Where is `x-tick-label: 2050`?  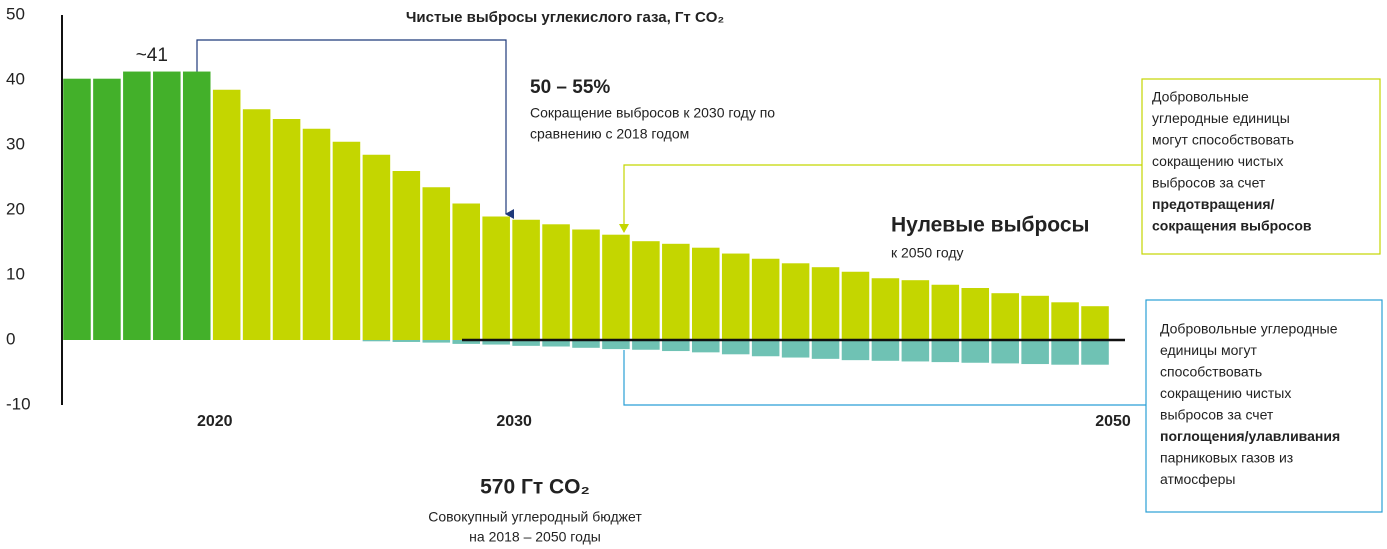 x-tick-label: 2050 is located at coordinates (1113, 421).